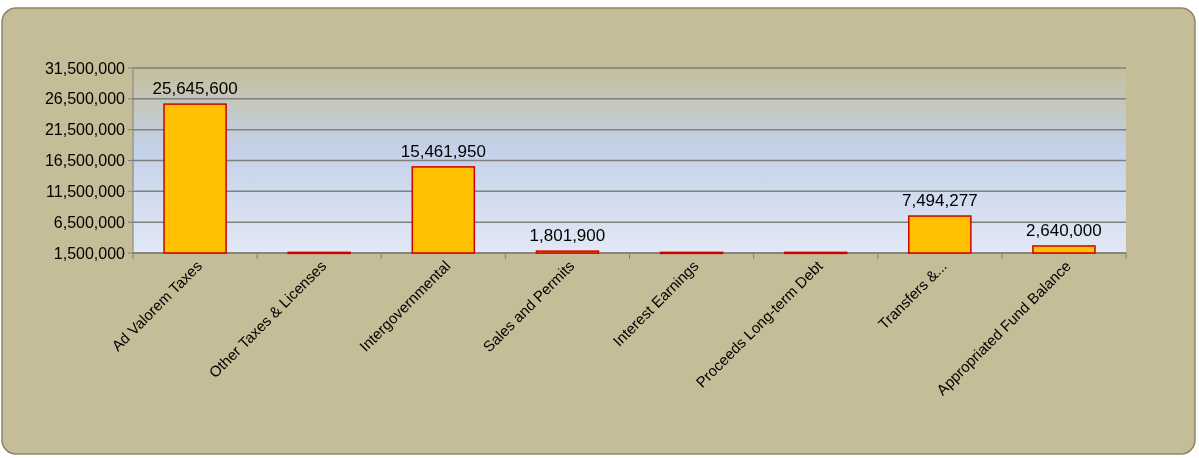 The image size is (1199, 458). What do you see at coordinates (89, 253) in the screenshot?
I see `y-tick-label: 1,500,000` at bounding box center [89, 253].